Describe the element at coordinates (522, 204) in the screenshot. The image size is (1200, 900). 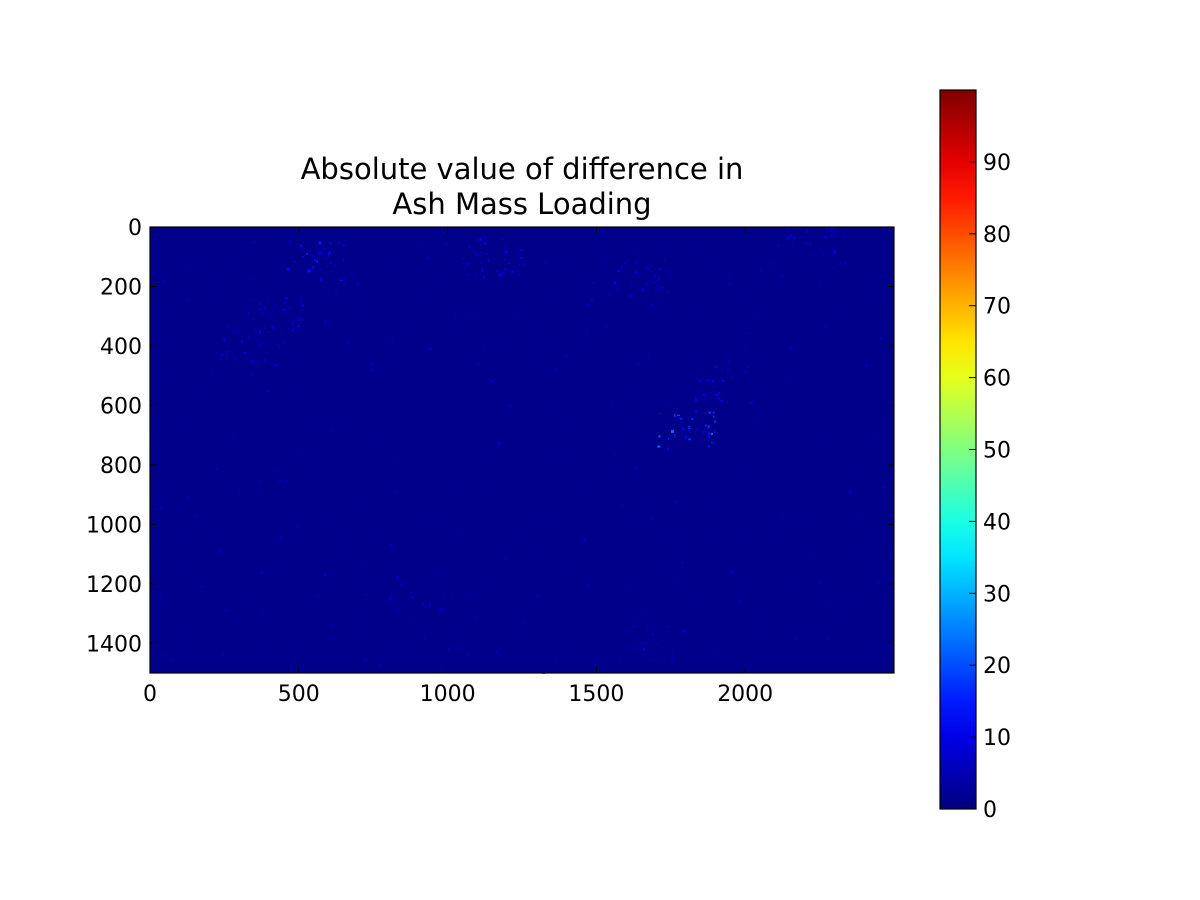
I see `chart-title-line-2: Ash Mass Loading` at that location.